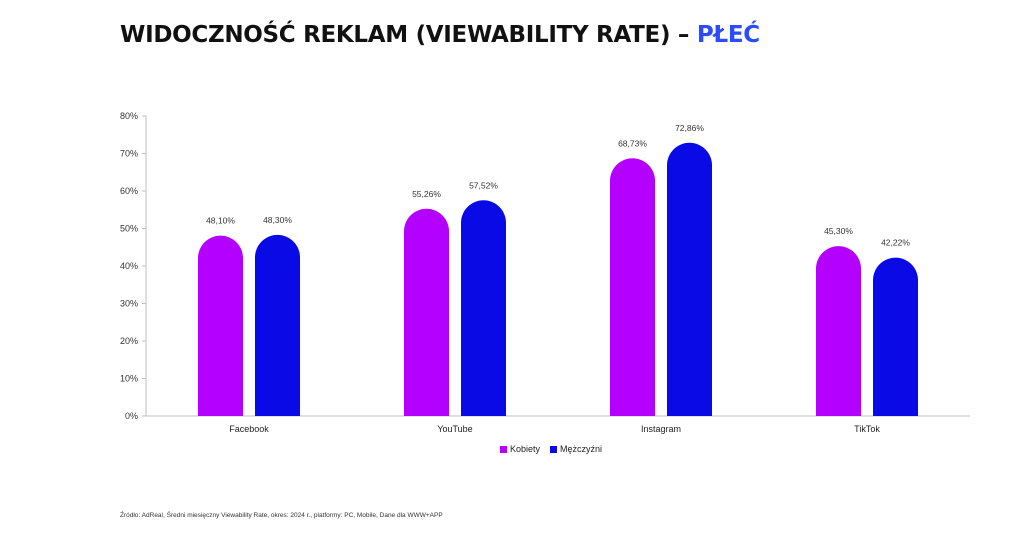 The width and height of the screenshot is (1024, 538). I want to click on legend-item-kobiety: Kobiety, so click(520, 449).